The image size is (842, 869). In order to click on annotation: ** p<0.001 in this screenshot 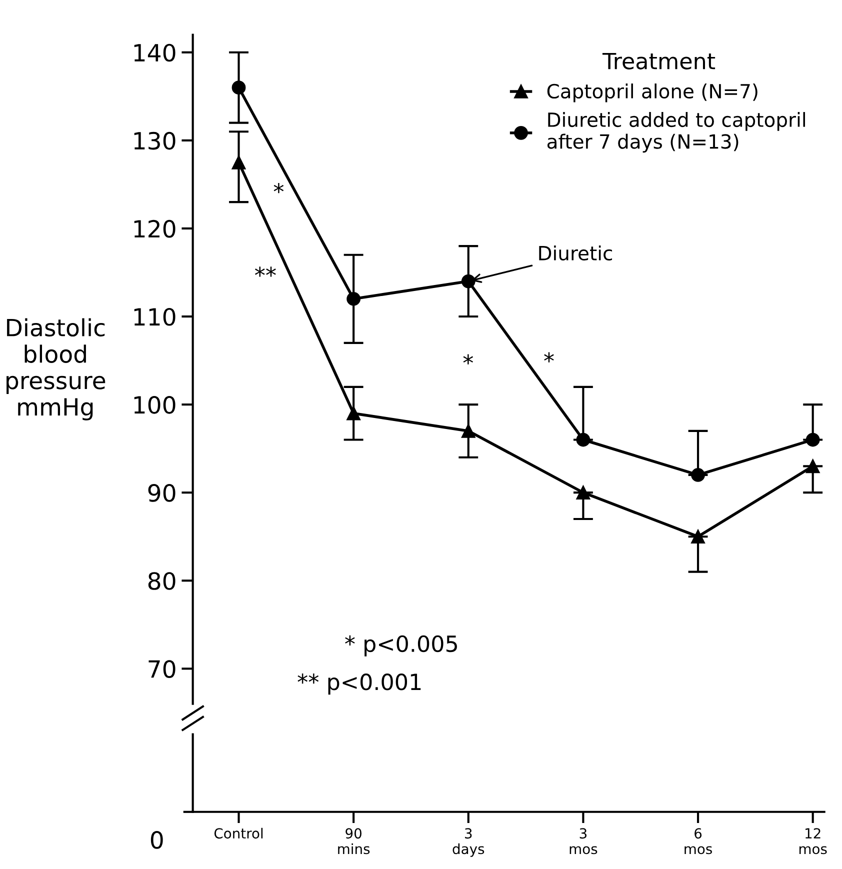, I will do `click(359, 684)`.